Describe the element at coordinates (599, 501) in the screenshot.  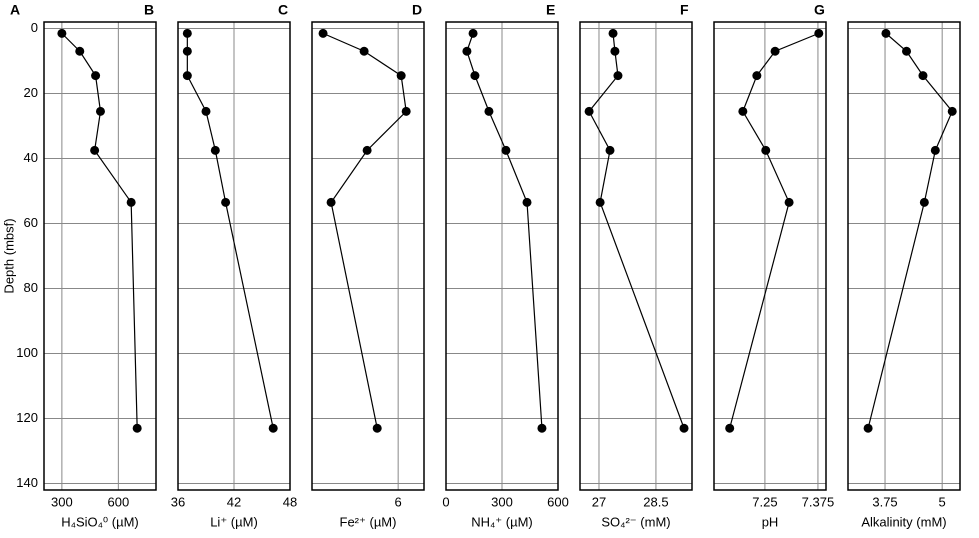
I see `x-tick-label: 27` at that location.